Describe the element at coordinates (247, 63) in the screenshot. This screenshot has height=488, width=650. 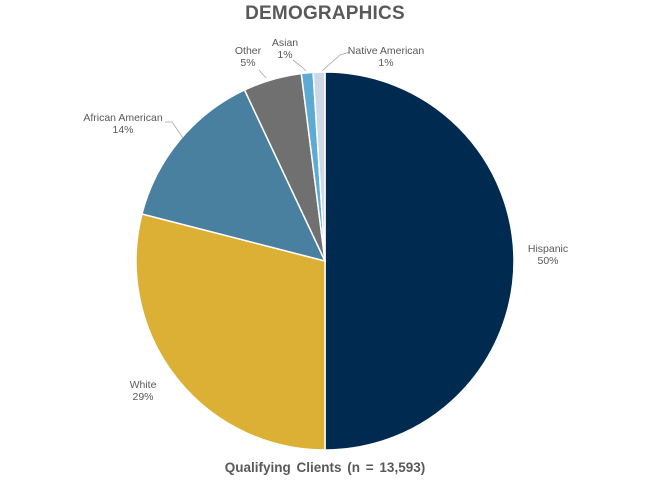
I see `slice-value-label: 5%` at that location.